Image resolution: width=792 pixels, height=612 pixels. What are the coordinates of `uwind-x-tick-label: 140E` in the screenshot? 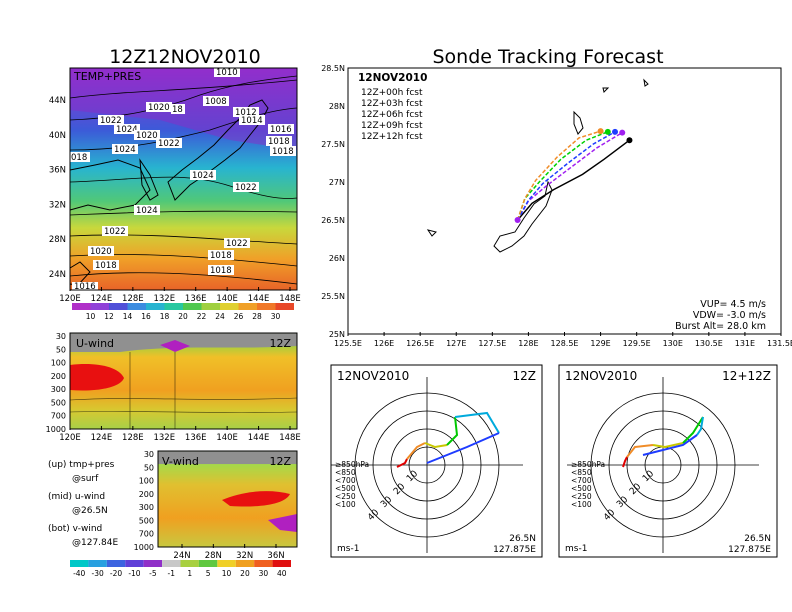 It's located at (227, 438).